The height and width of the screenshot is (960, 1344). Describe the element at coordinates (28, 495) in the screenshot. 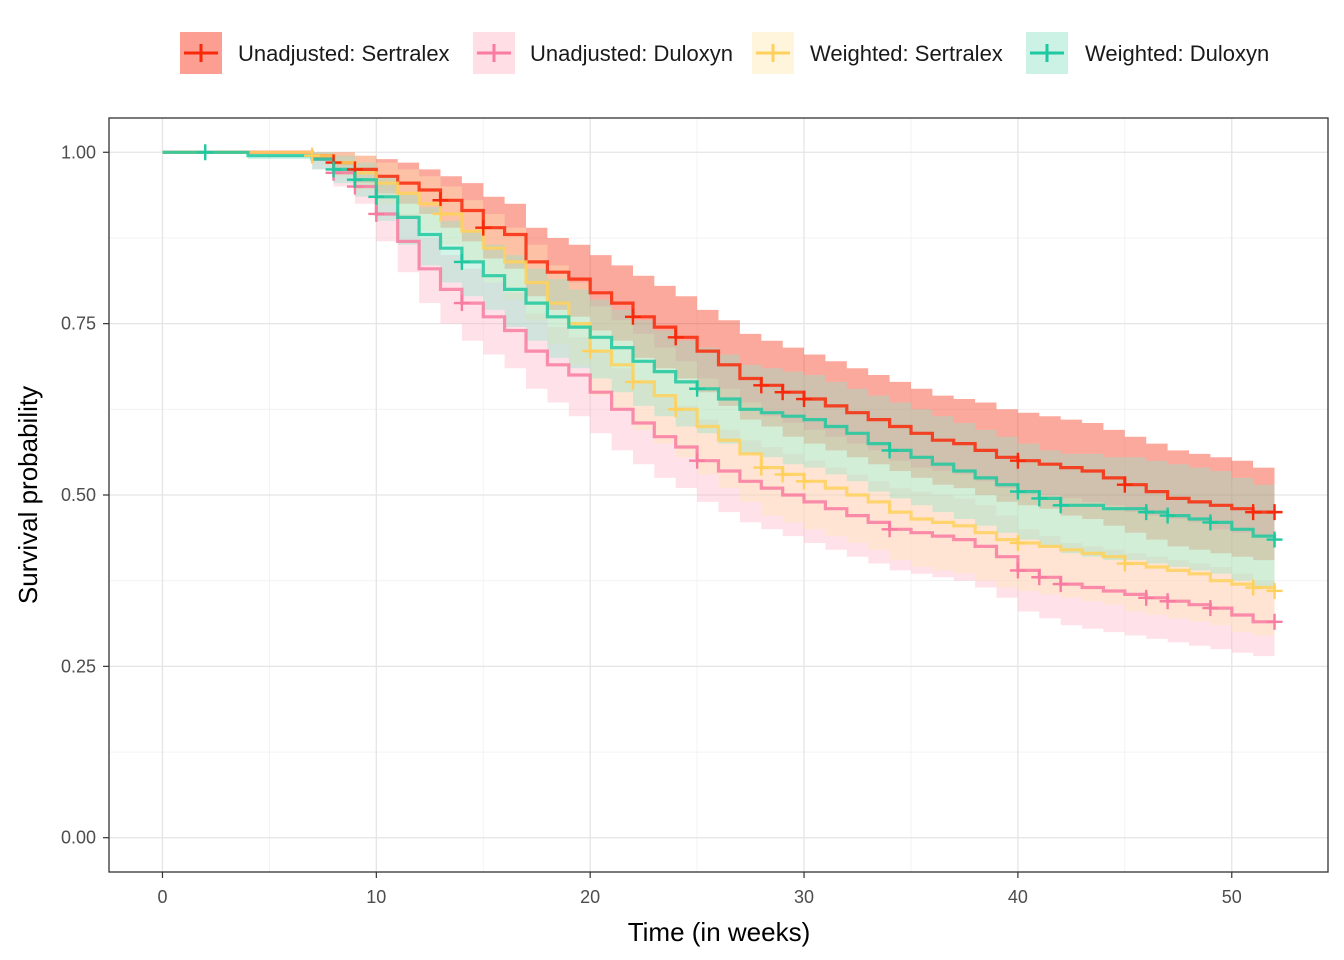

I see `y-axis-title: Survival probability` at that location.